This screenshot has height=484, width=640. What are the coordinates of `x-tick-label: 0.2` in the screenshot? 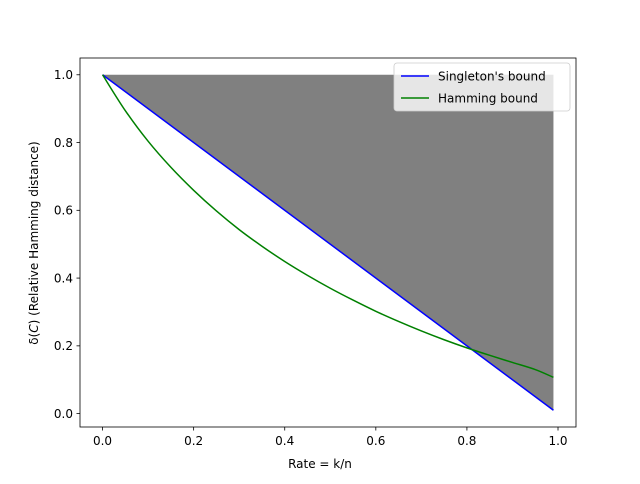 It's located at (193, 441).